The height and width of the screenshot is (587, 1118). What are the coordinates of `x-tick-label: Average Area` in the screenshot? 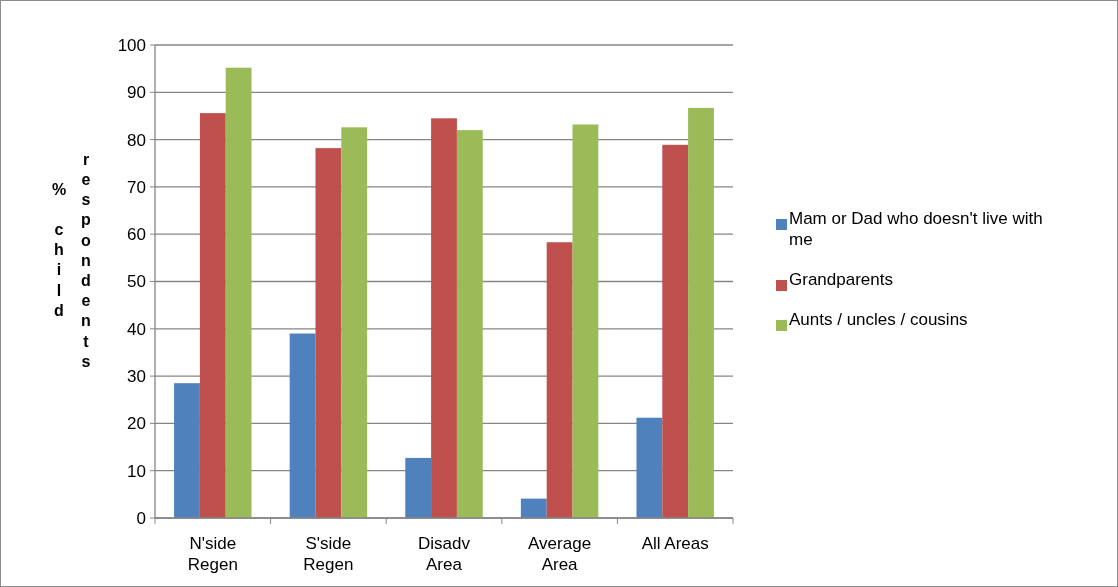 It's located at (560, 554).